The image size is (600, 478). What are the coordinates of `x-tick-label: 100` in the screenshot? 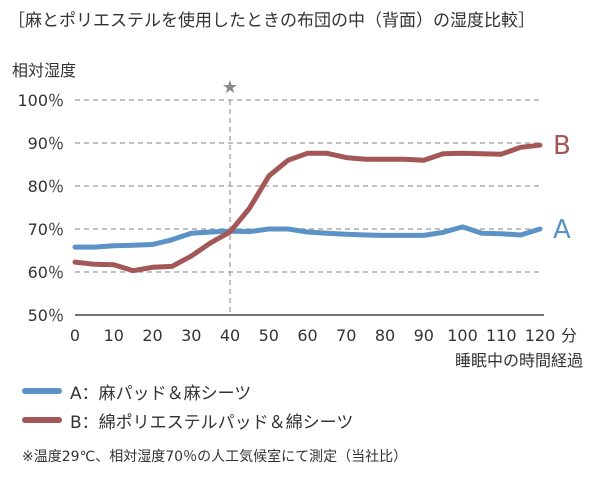 It's located at (462, 335).